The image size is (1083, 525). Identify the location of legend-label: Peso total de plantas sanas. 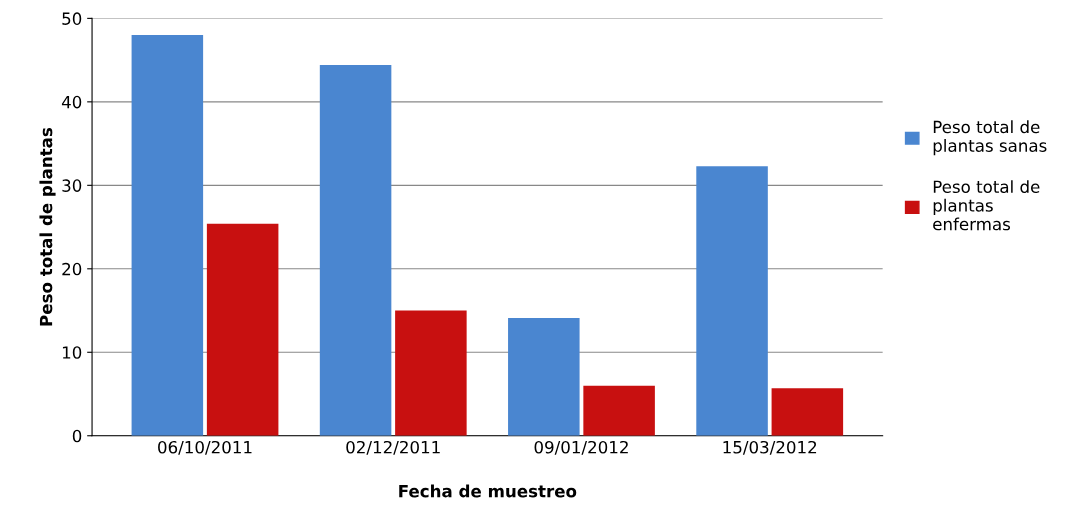
(990, 138).